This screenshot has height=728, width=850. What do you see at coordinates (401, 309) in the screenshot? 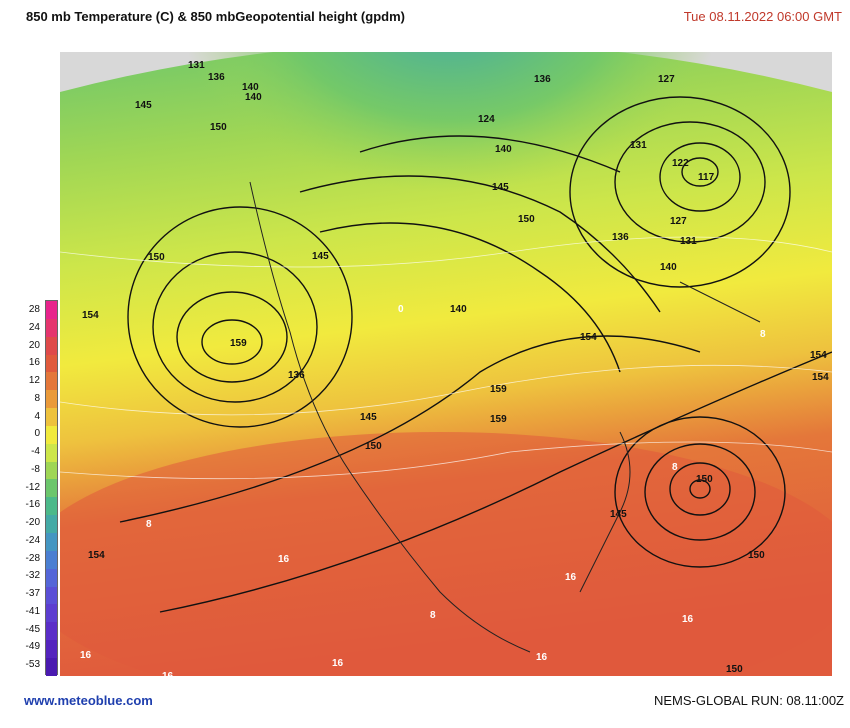
I see `height-label: 0` at bounding box center [401, 309].